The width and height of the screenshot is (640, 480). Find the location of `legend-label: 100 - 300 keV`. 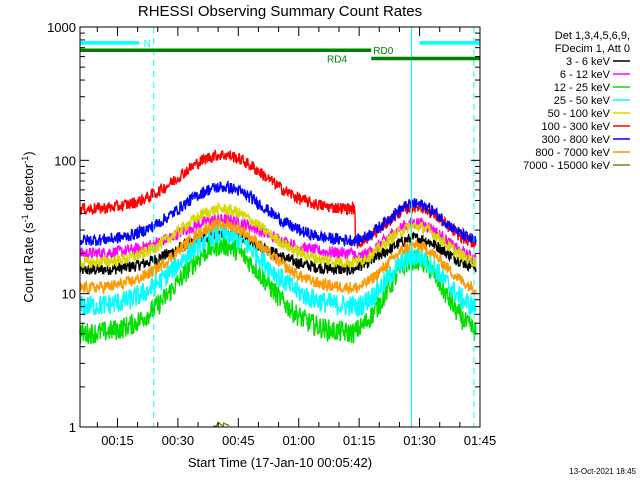

legend-label: 100 - 300 keV is located at coordinates (576, 127).